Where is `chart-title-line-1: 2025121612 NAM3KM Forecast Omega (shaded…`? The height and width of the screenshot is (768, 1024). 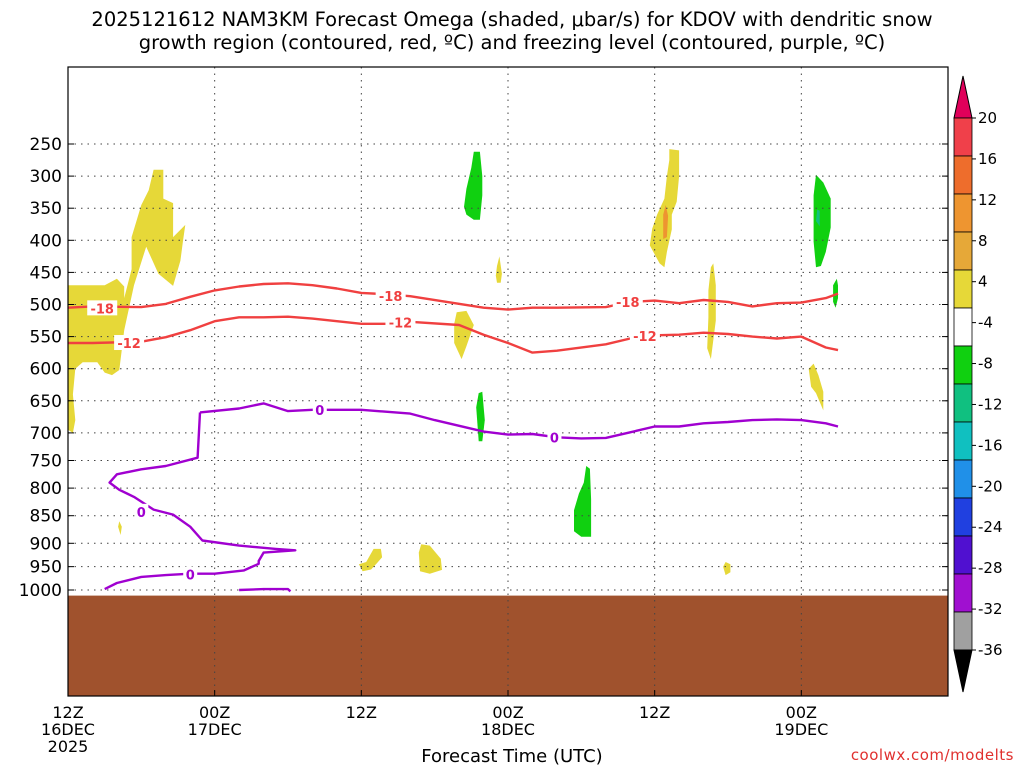 chart-title-line-1: 2025121612 NAM3KM Forecast Omega (shaded… is located at coordinates (512, 19).